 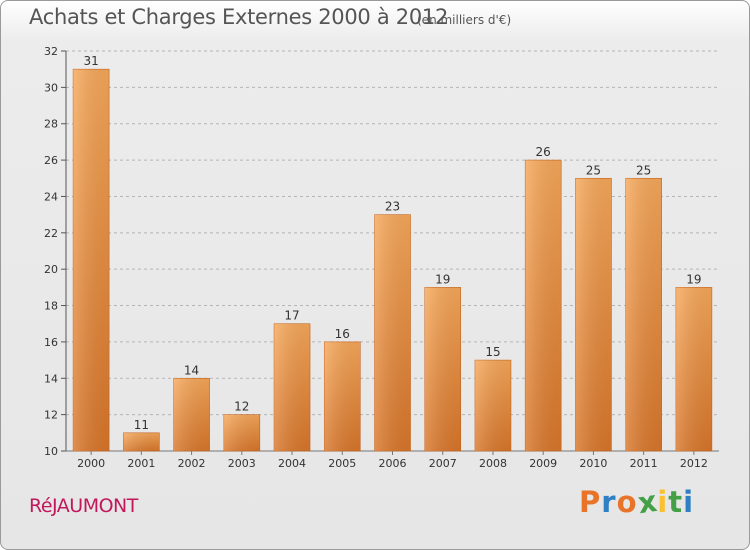 What do you see at coordinates (51, 233) in the screenshot?
I see `y-tick-label: 22` at bounding box center [51, 233].